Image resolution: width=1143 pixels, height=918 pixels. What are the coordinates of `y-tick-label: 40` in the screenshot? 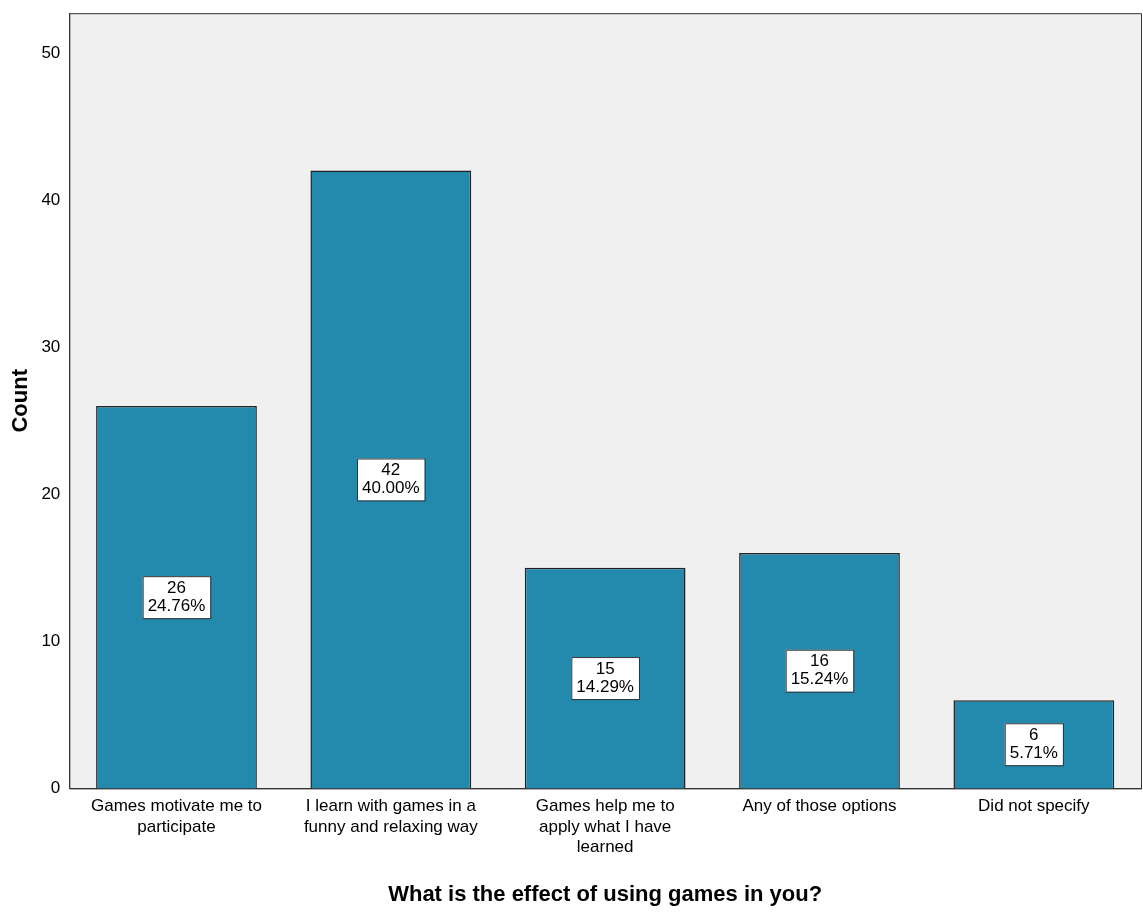 It's located at (51, 199).